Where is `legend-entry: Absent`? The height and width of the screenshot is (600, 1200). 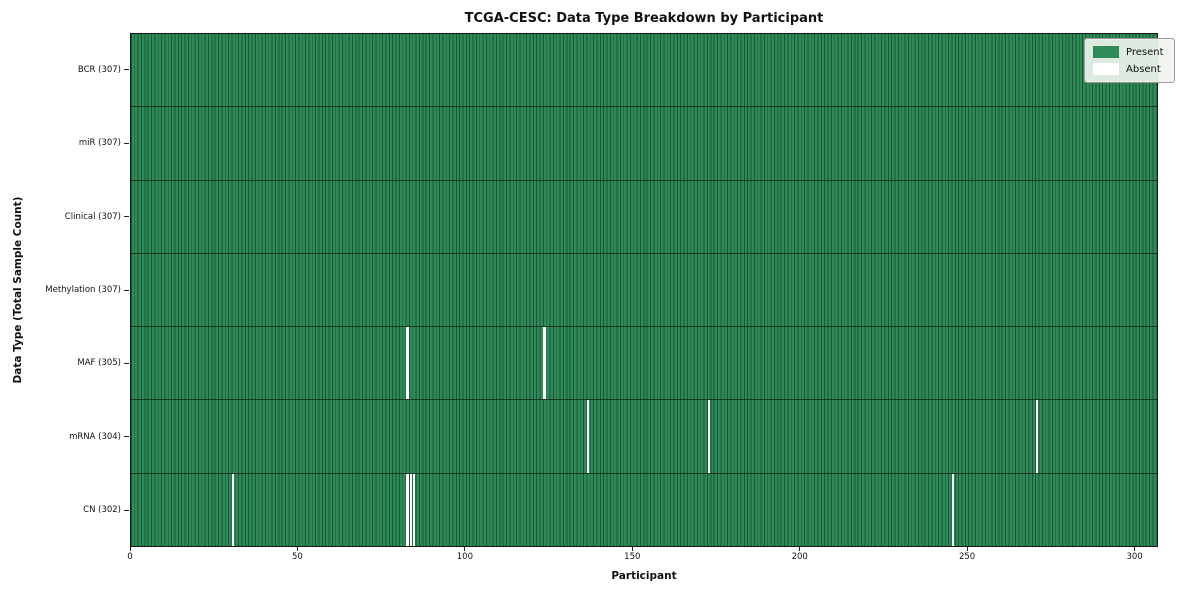 legend-entry: Absent is located at coordinates (1128, 69).